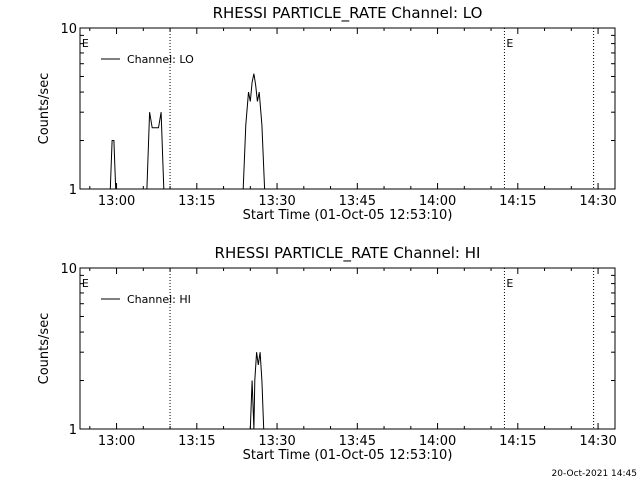  Describe the element at coordinates (160, 59) in the screenshot. I see `legend-label: Channel: LO` at that location.